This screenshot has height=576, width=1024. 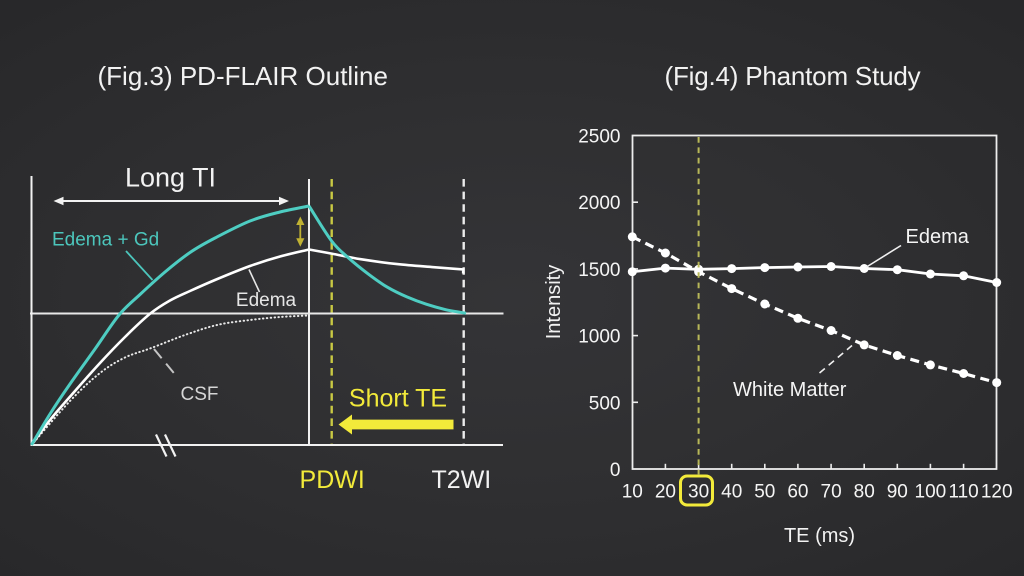 I want to click on svg-text: Long TI, so click(x=170, y=178).